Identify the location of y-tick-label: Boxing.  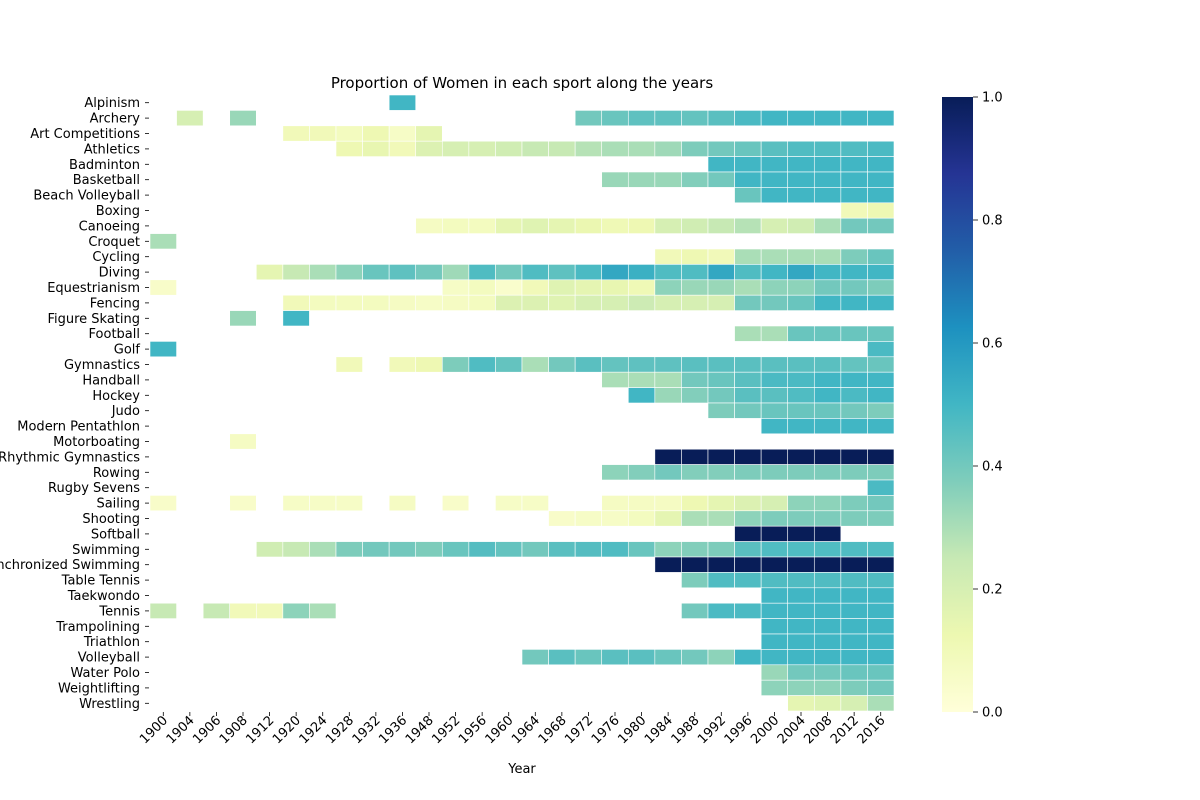
(118, 211).